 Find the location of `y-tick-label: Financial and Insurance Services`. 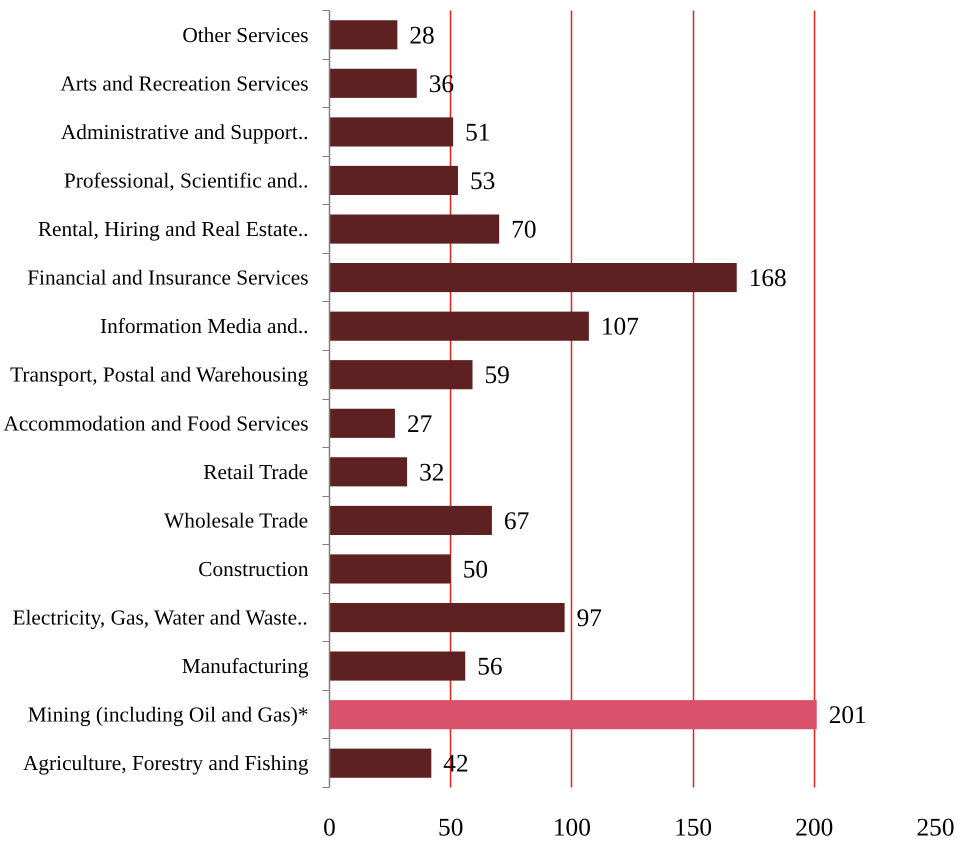

y-tick-label: Financial and Insurance Services is located at coordinates (168, 278).